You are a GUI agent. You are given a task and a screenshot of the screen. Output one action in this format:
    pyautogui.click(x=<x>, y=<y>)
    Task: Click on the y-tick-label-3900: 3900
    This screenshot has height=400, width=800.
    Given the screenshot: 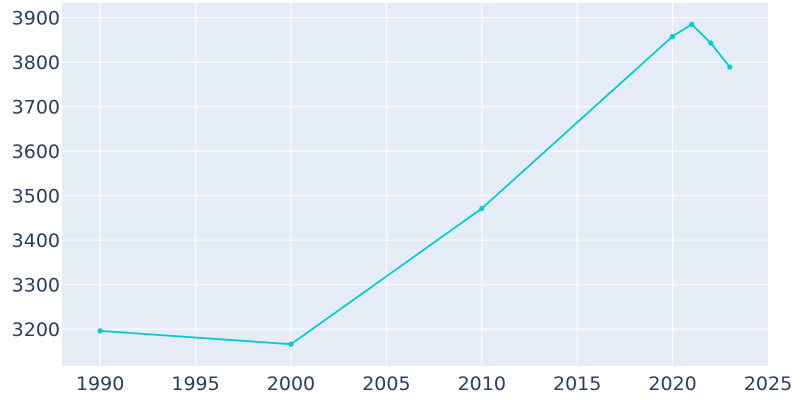 What is the action you would take?
    pyautogui.click(x=36, y=19)
    